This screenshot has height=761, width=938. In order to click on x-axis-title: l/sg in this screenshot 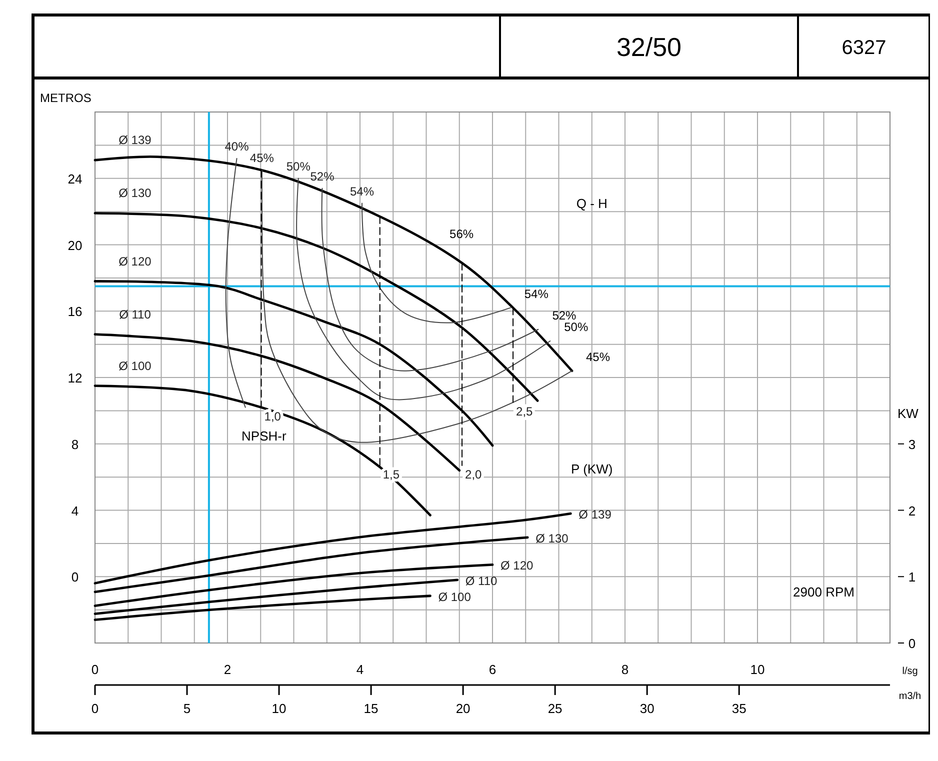, I will do `click(910, 671)`.